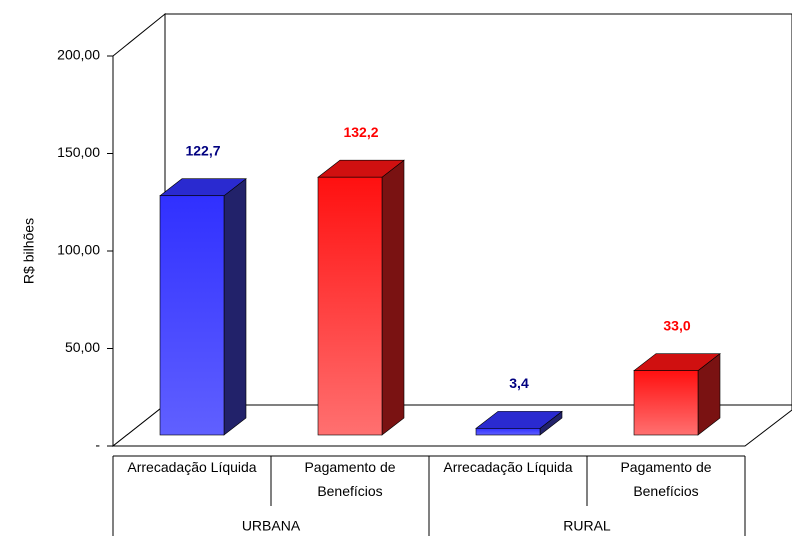 The image size is (792, 536). Describe the element at coordinates (519, 383) in the screenshot. I see `value-label: 3,4` at that location.